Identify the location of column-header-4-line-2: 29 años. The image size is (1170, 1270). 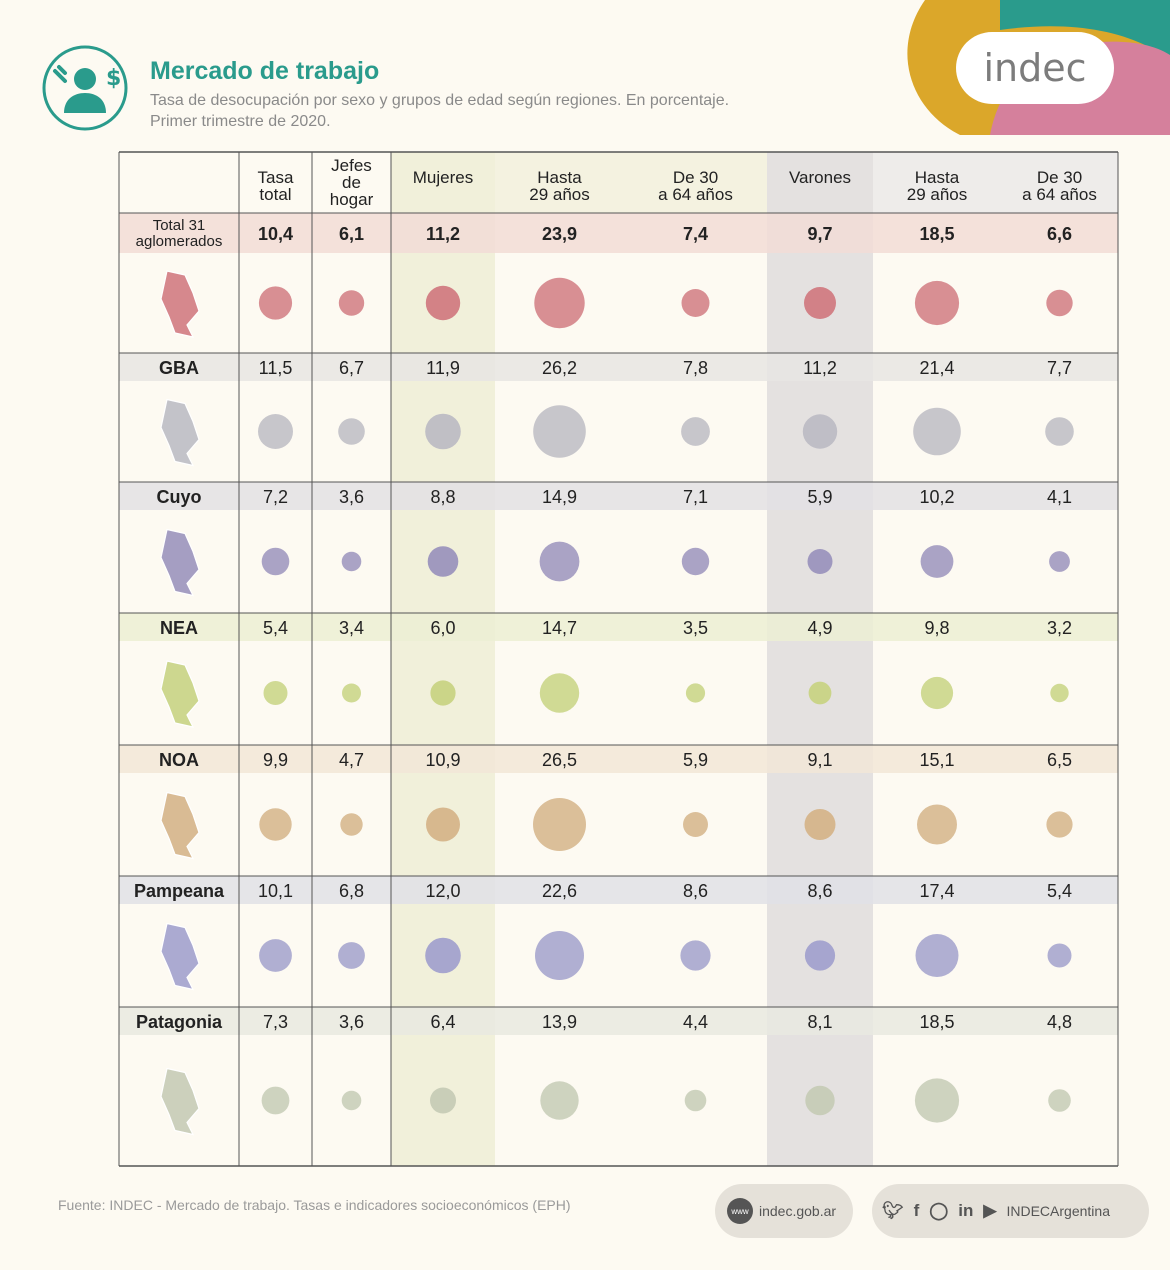
(559, 194).